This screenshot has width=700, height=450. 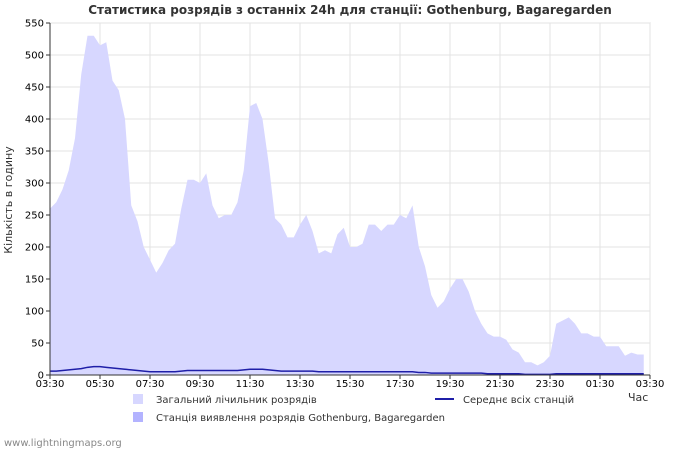 What do you see at coordinates (200, 384) in the screenshot?
I see `x-tick-label-3: 09:30` at bounding box center [200, 384].